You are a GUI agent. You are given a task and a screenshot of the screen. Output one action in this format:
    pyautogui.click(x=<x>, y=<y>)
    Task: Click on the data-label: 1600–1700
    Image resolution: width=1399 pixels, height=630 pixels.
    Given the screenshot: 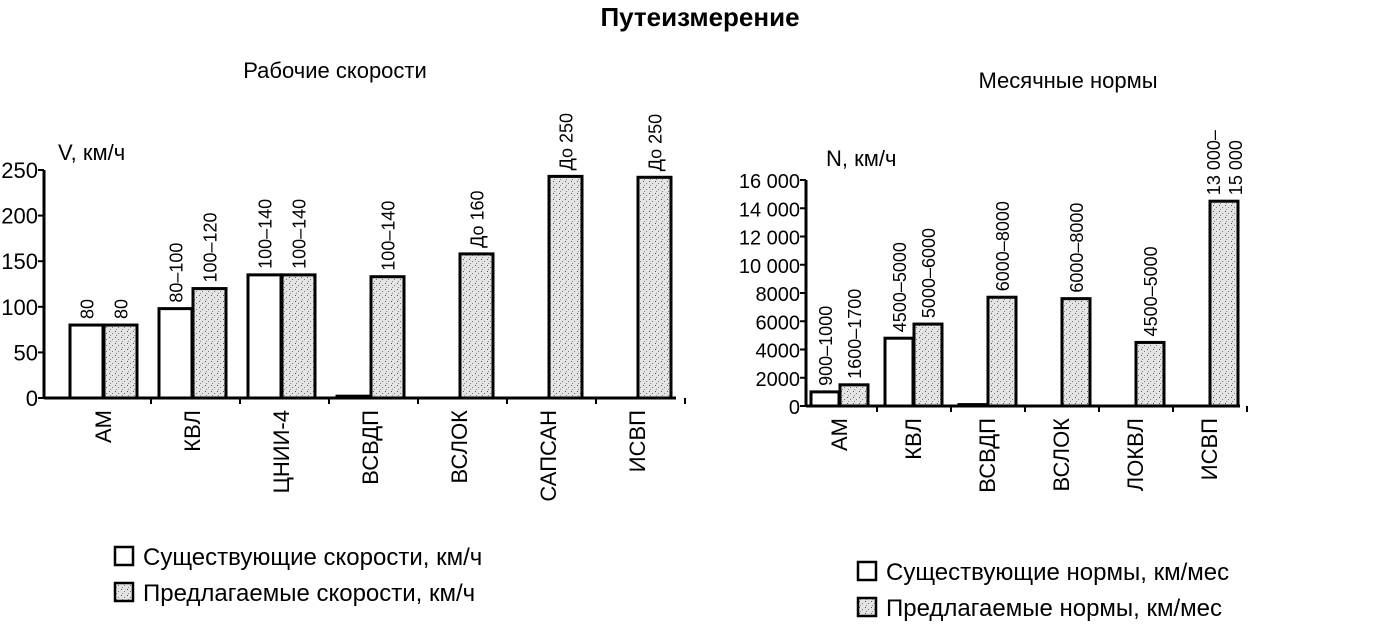 What is the action you would take?
    pyautogui.click(x=855, y=334)
    